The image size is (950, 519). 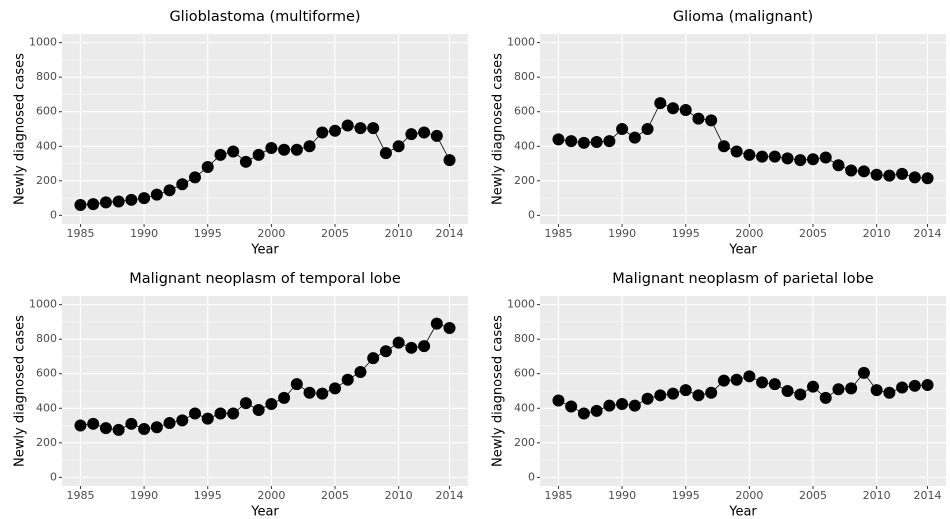 What do you see at coordinates (335, 495) in the screenshot?
I see `x-tick-label: 2005` at bounding box center [335, 495].